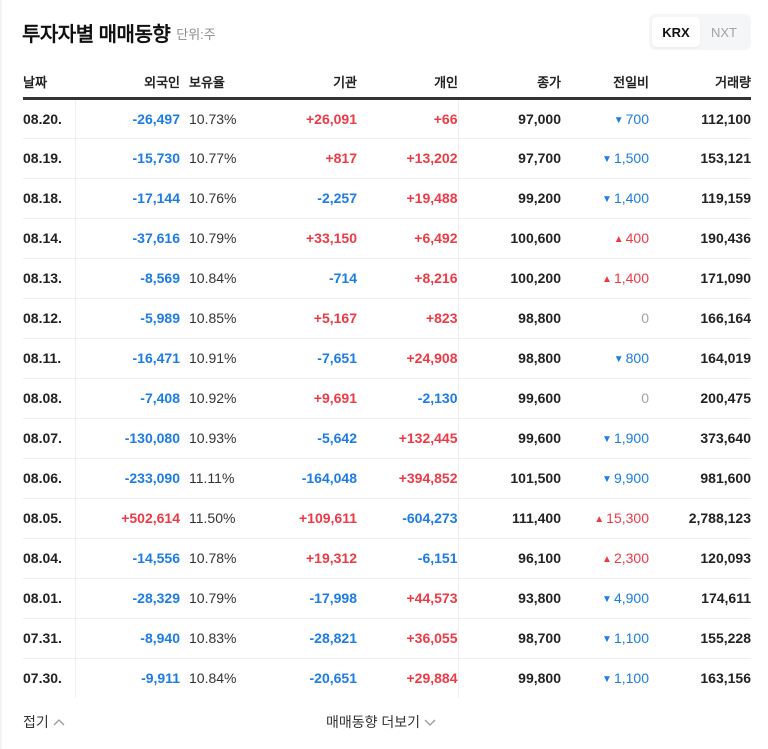 The image size is (768, 749). I want to click on cell-ratio: 10.79%, so click(215, 598).